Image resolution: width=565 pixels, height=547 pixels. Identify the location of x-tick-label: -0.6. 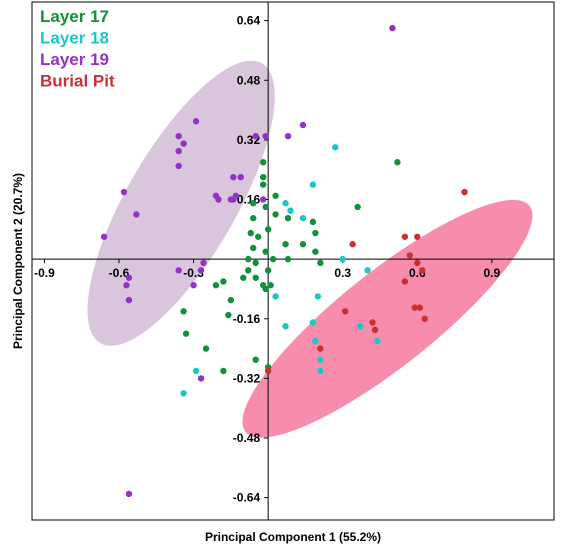
(119, 273).